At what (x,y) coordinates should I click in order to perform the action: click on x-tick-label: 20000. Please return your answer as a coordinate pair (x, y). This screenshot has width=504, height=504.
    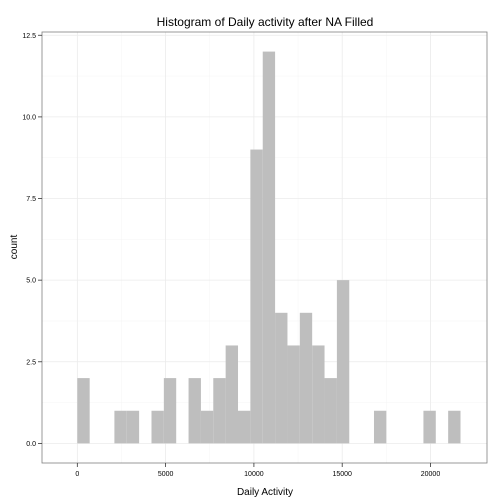
    Looking at the image, I should click on (431, 474).